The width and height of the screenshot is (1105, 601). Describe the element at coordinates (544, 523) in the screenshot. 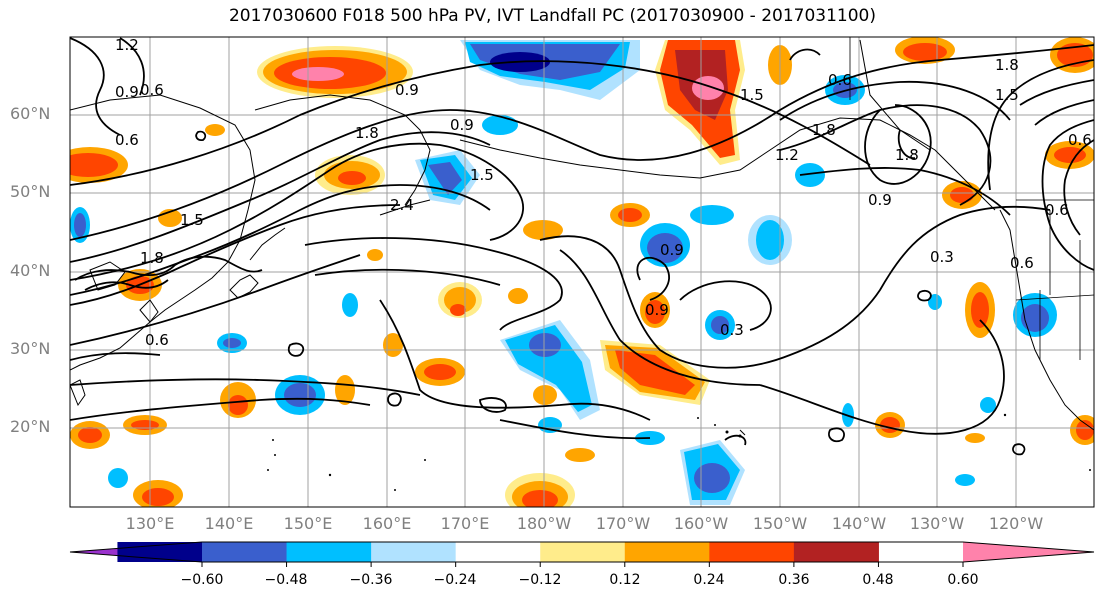

I see `lon-label: 180°W` at that location.